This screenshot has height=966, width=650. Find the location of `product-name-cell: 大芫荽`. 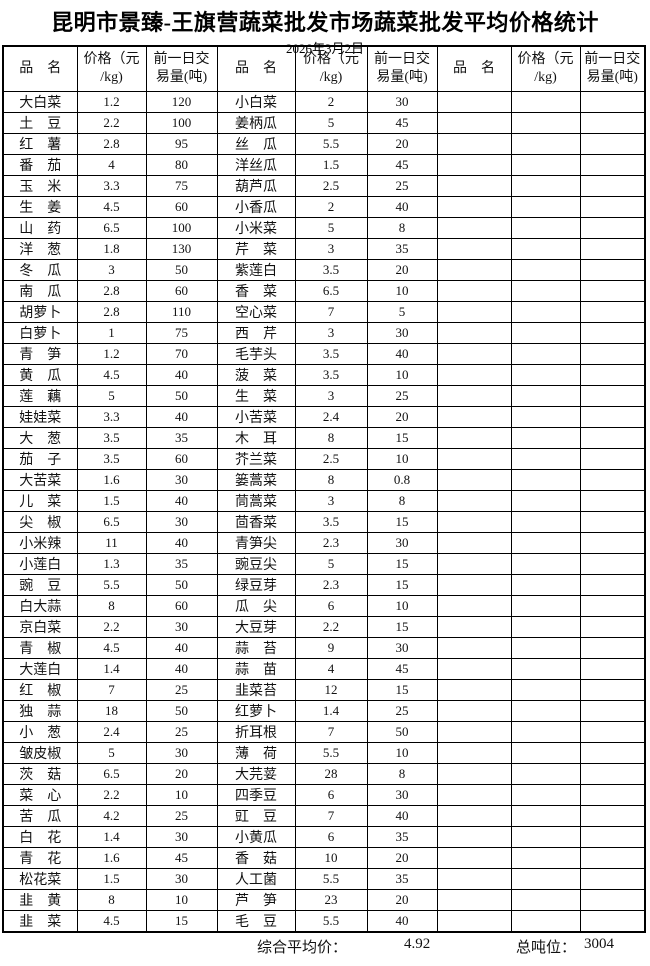

product-name-cell: 大芫荽 is located at coordinates (256, 774).